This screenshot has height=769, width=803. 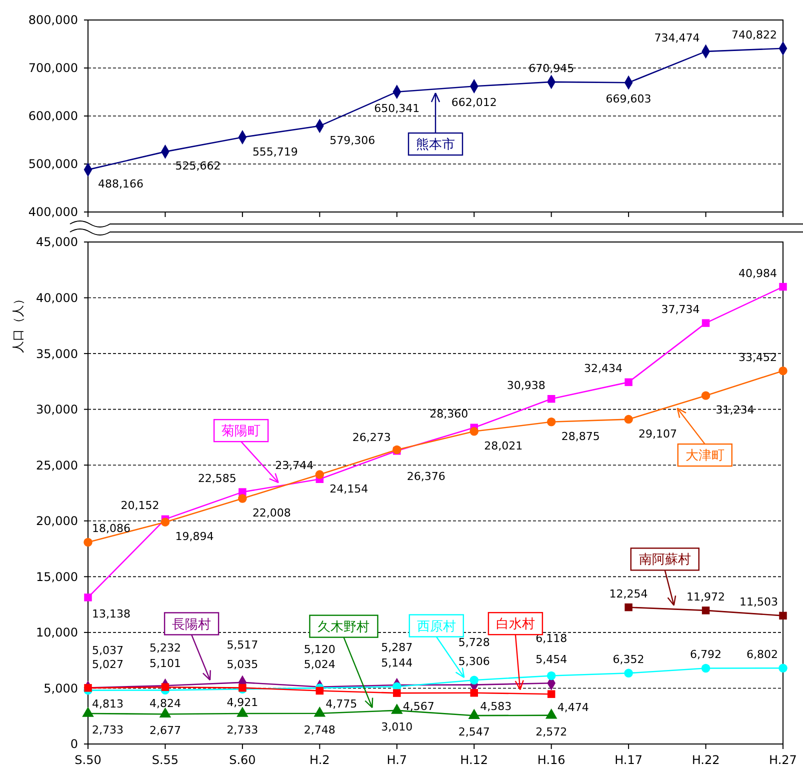 I want to click on x-tick-label: S.60, so click(x=242, y=760).